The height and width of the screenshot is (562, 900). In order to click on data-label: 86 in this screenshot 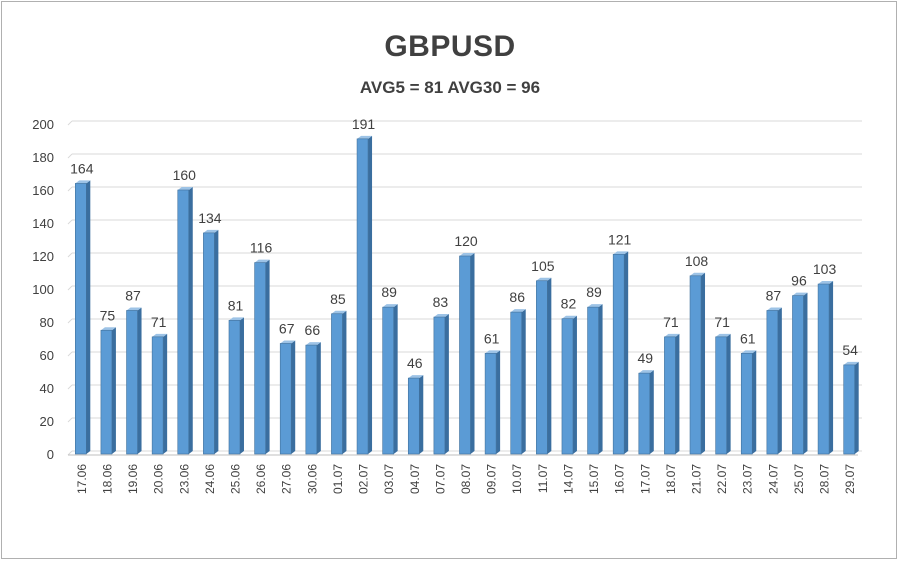, I will do `click(517, 297)`.